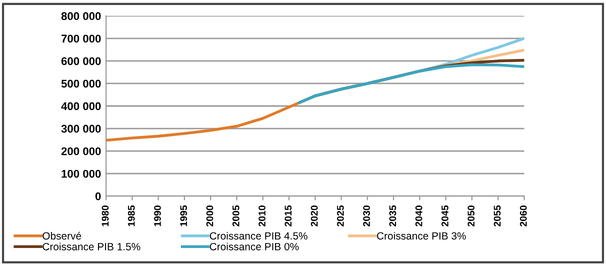 This screenshot has height=265, width=606. I want to click on y-tick-label: 600 000, so click(81, 61).